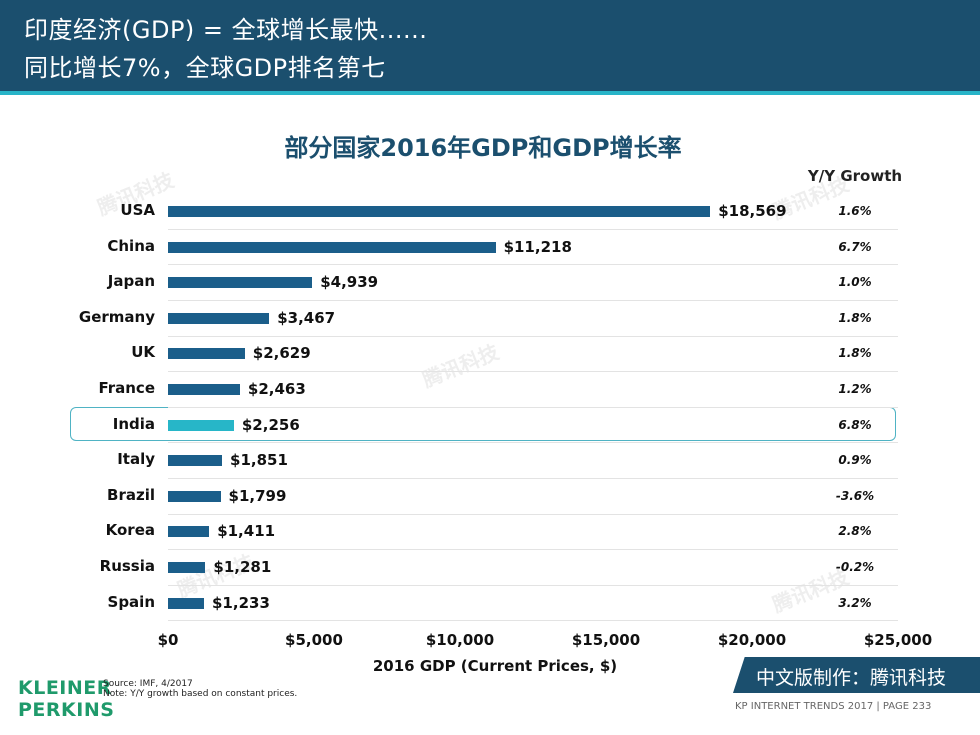 The height and width of the screenshot is (735, 980). I want to click on cn-banner-text: 中文版制作：腾讯科技, so click(851, 678).